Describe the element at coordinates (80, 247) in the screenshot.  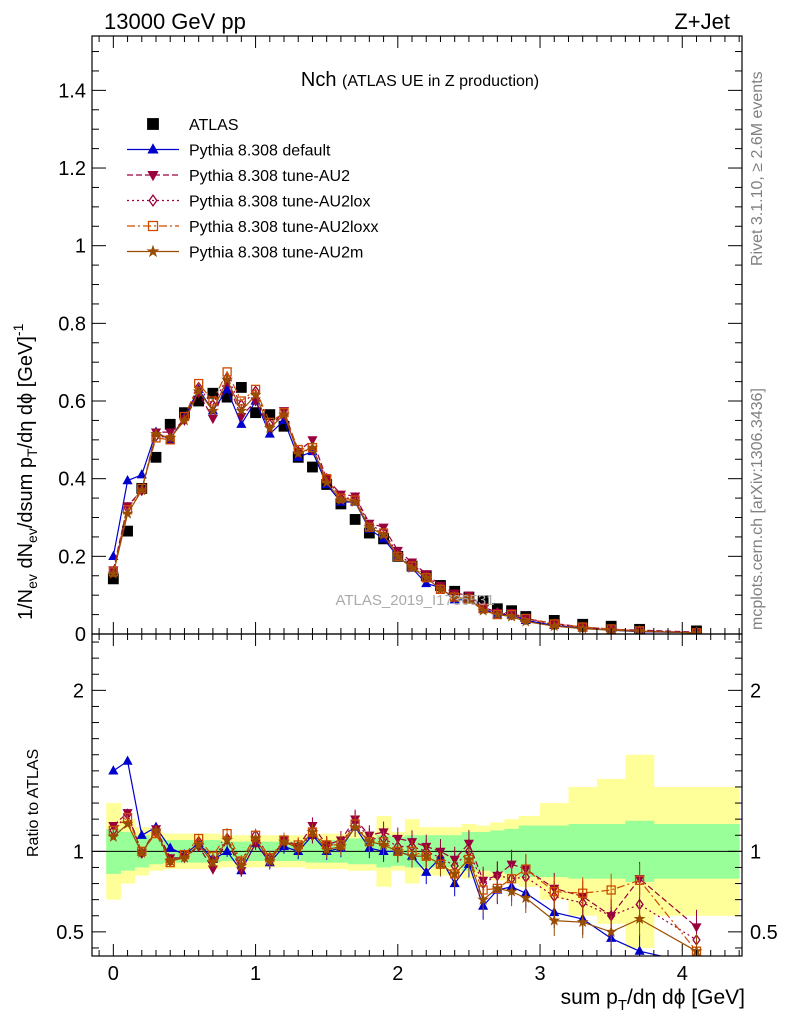
I see `y-tick-label: 1` at that location.